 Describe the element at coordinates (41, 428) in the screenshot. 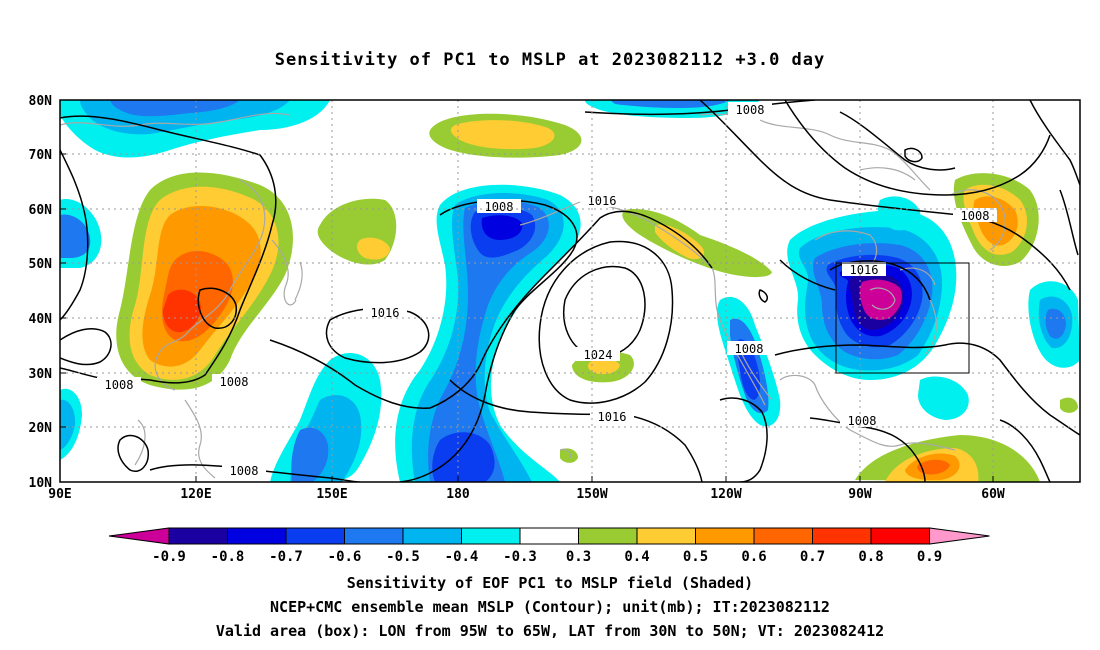

I see `lat-label: 20N` at that location.